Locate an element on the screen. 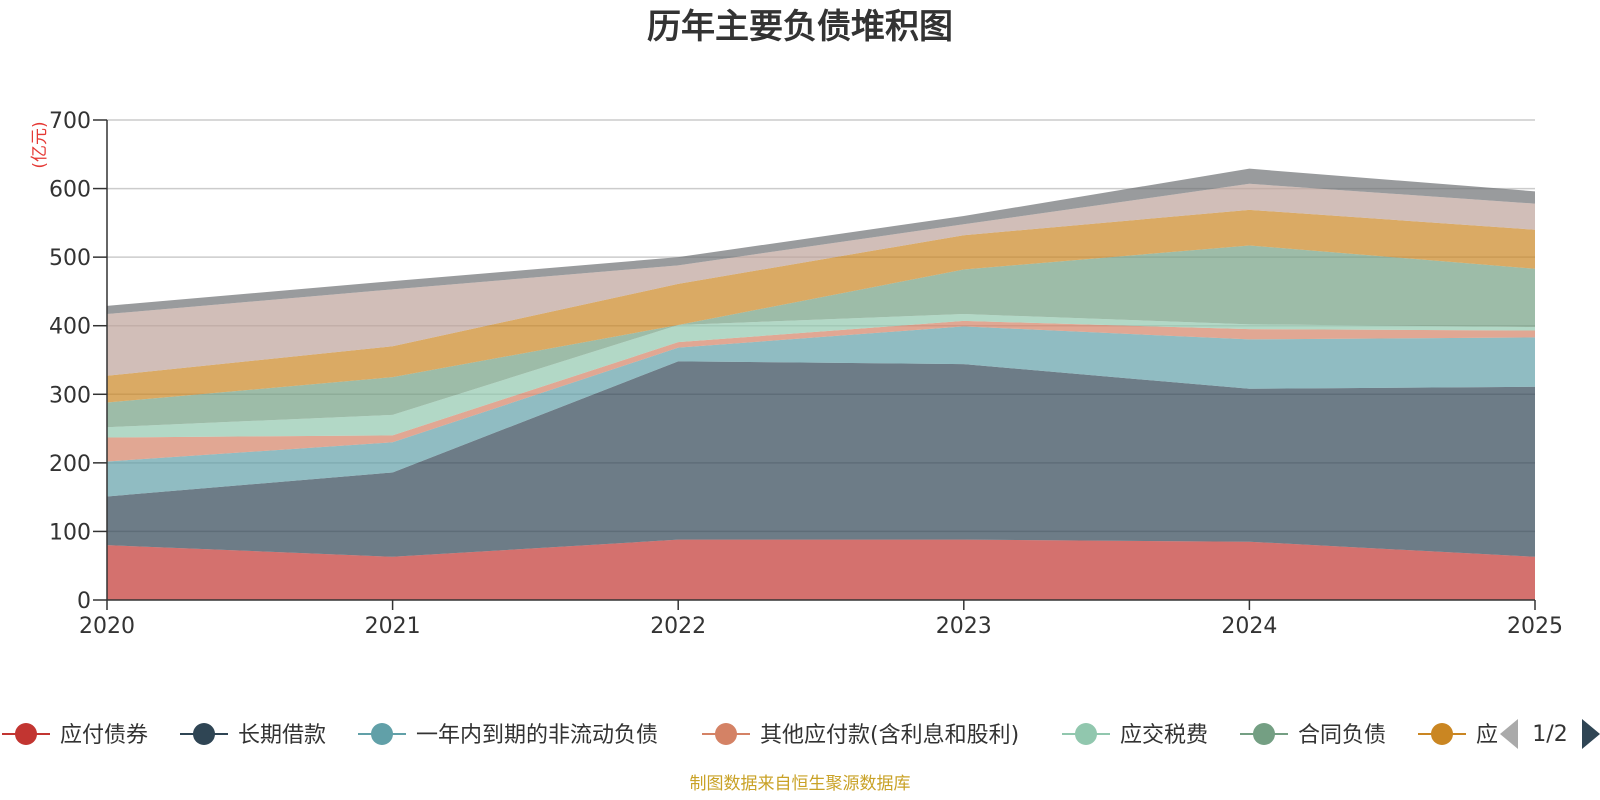  legend-item: 其他应付款(含利息和股利) is located at coordinates (860, 735).